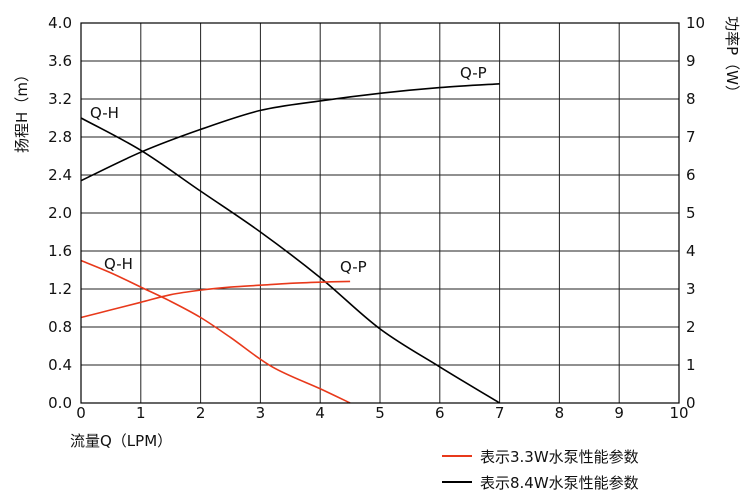 This screenshot has width=750, height=500. I want to click on y-right-tick-label: 4, so click(691, 251).